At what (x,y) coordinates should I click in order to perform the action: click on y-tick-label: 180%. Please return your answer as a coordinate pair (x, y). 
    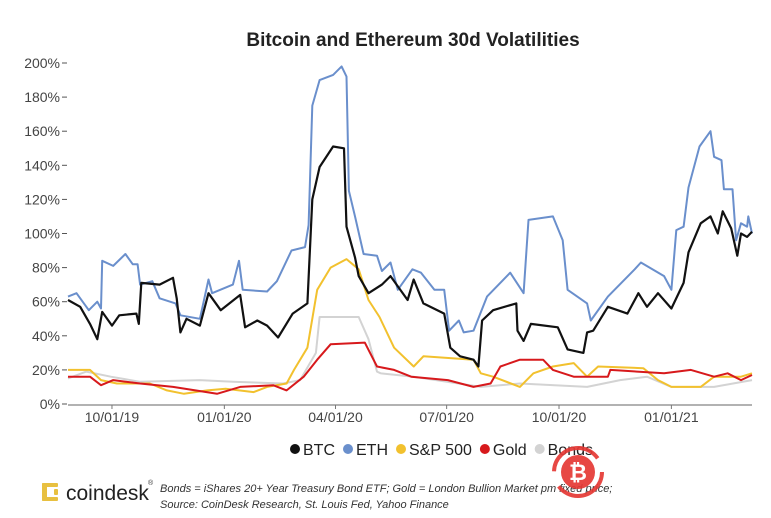
    Looking at the image, I should click on (42, 97).